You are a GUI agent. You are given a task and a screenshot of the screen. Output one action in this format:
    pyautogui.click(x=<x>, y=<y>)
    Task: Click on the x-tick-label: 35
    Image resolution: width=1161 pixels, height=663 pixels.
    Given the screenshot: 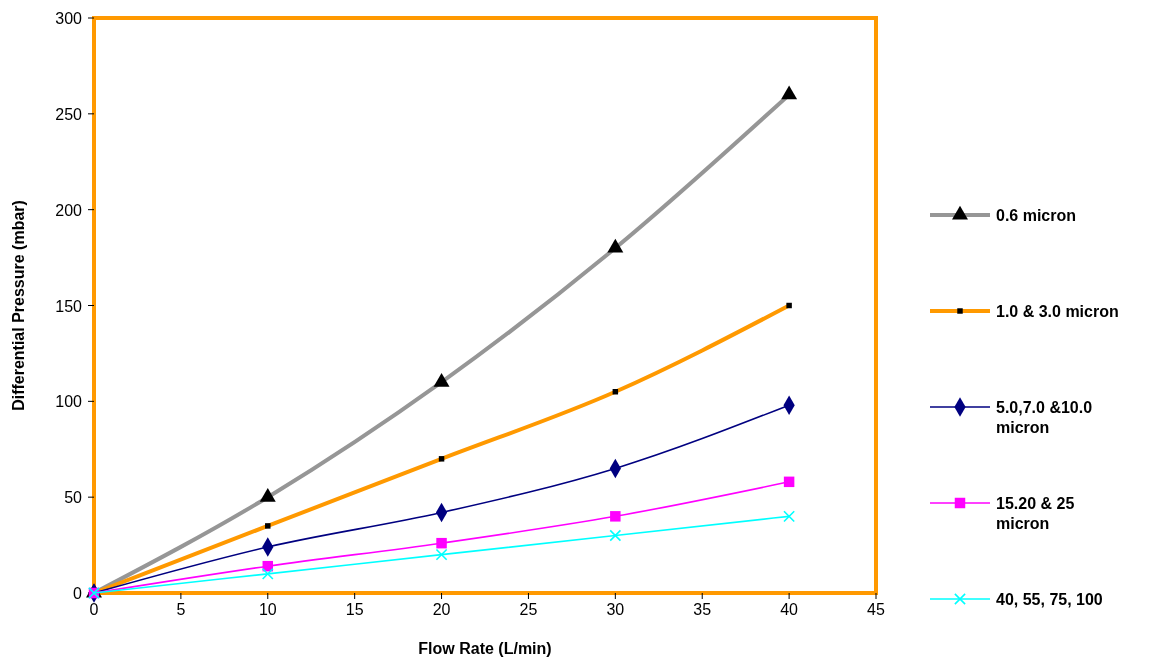 What is the action you would take?
    pyautogui.click(x=702, y=609)
    